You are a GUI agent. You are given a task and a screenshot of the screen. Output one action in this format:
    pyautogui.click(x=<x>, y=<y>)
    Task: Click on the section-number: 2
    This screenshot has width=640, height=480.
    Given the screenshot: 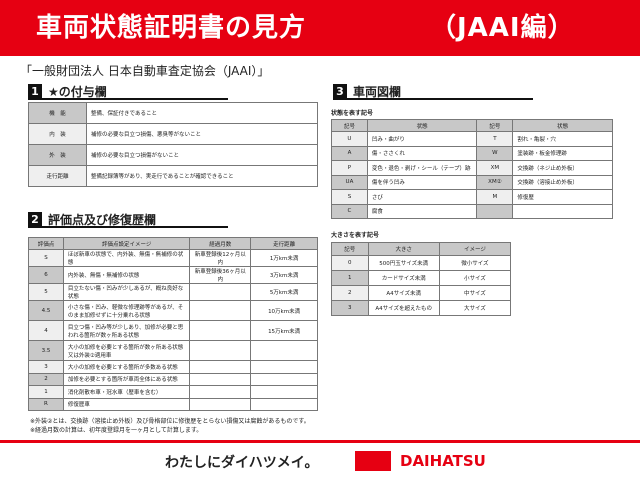 What is the action you would take?
    pyautogui.click(x=35, y=219)
    